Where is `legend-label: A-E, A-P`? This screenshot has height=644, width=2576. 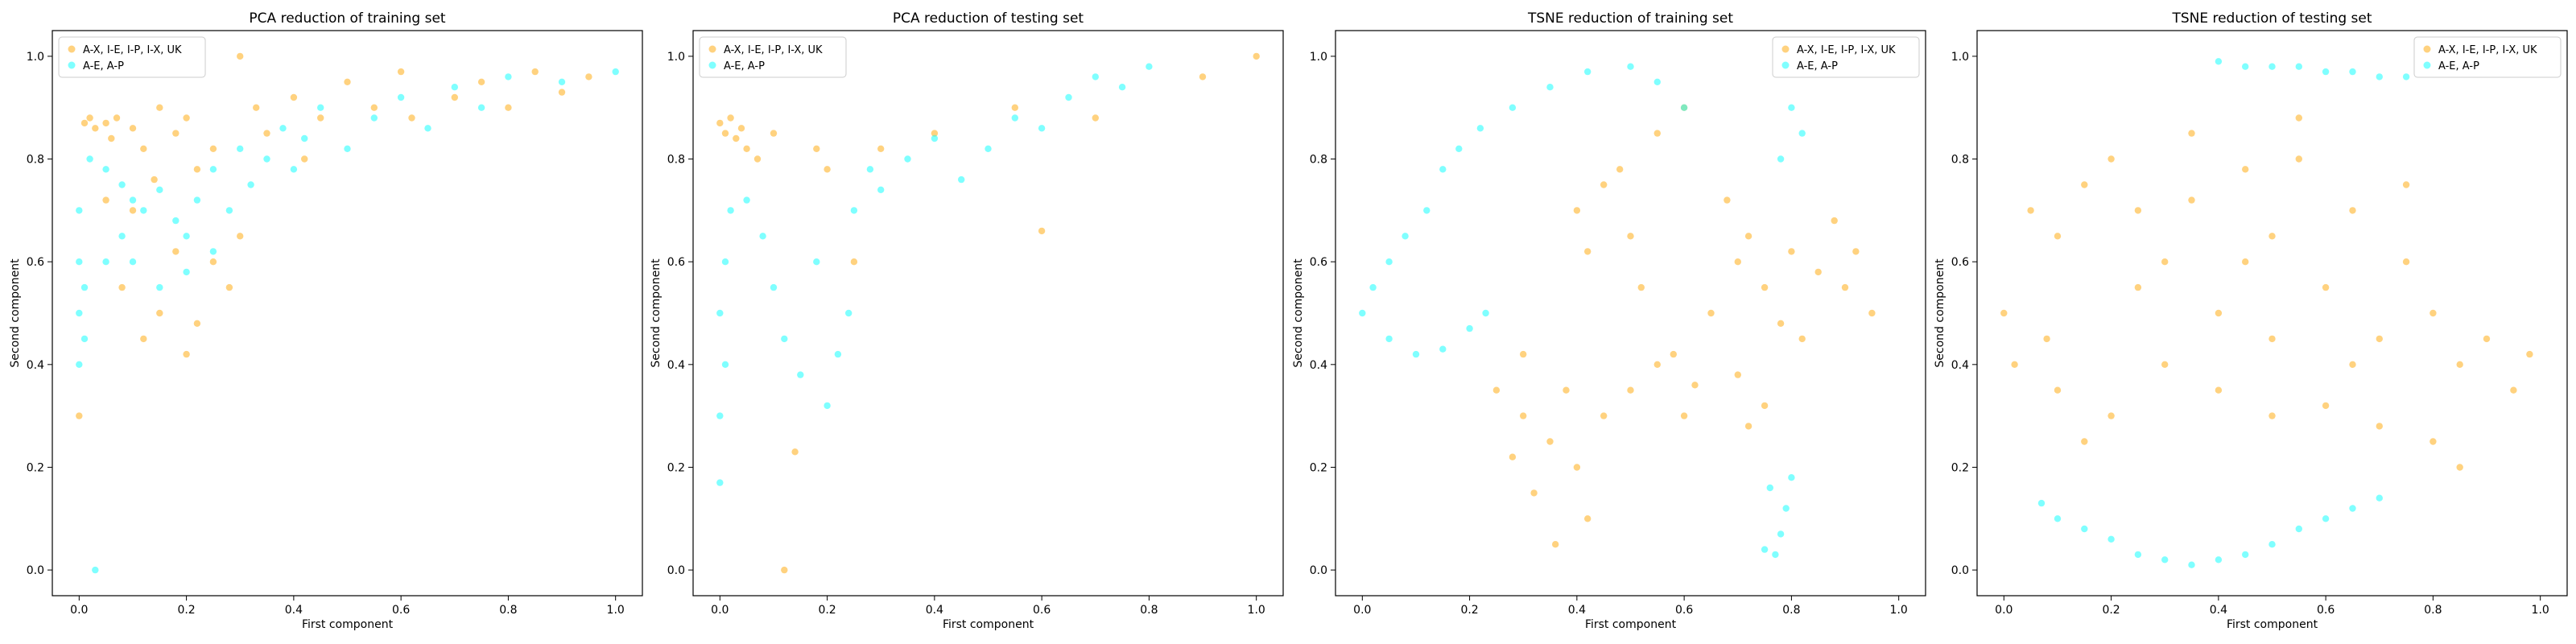
legend-label: A-E, A-P is located at coordinates (1817, 66).